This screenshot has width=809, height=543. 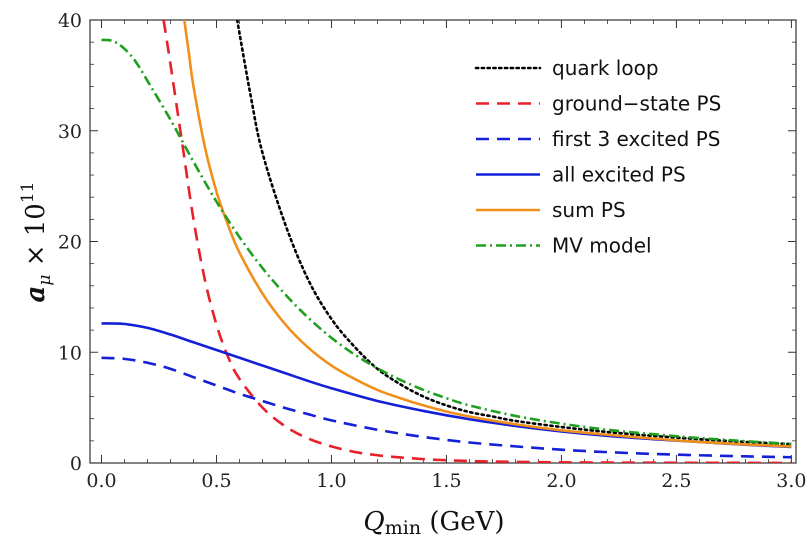 I want to click on legend-label: ground−state PS, so click(x=636, y=104).